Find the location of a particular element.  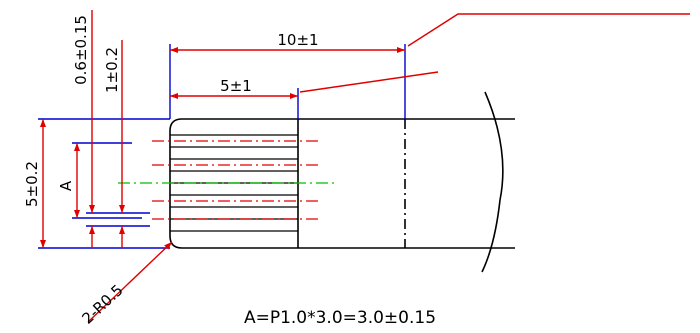

leader-radius is located at coordinates (130, 282).